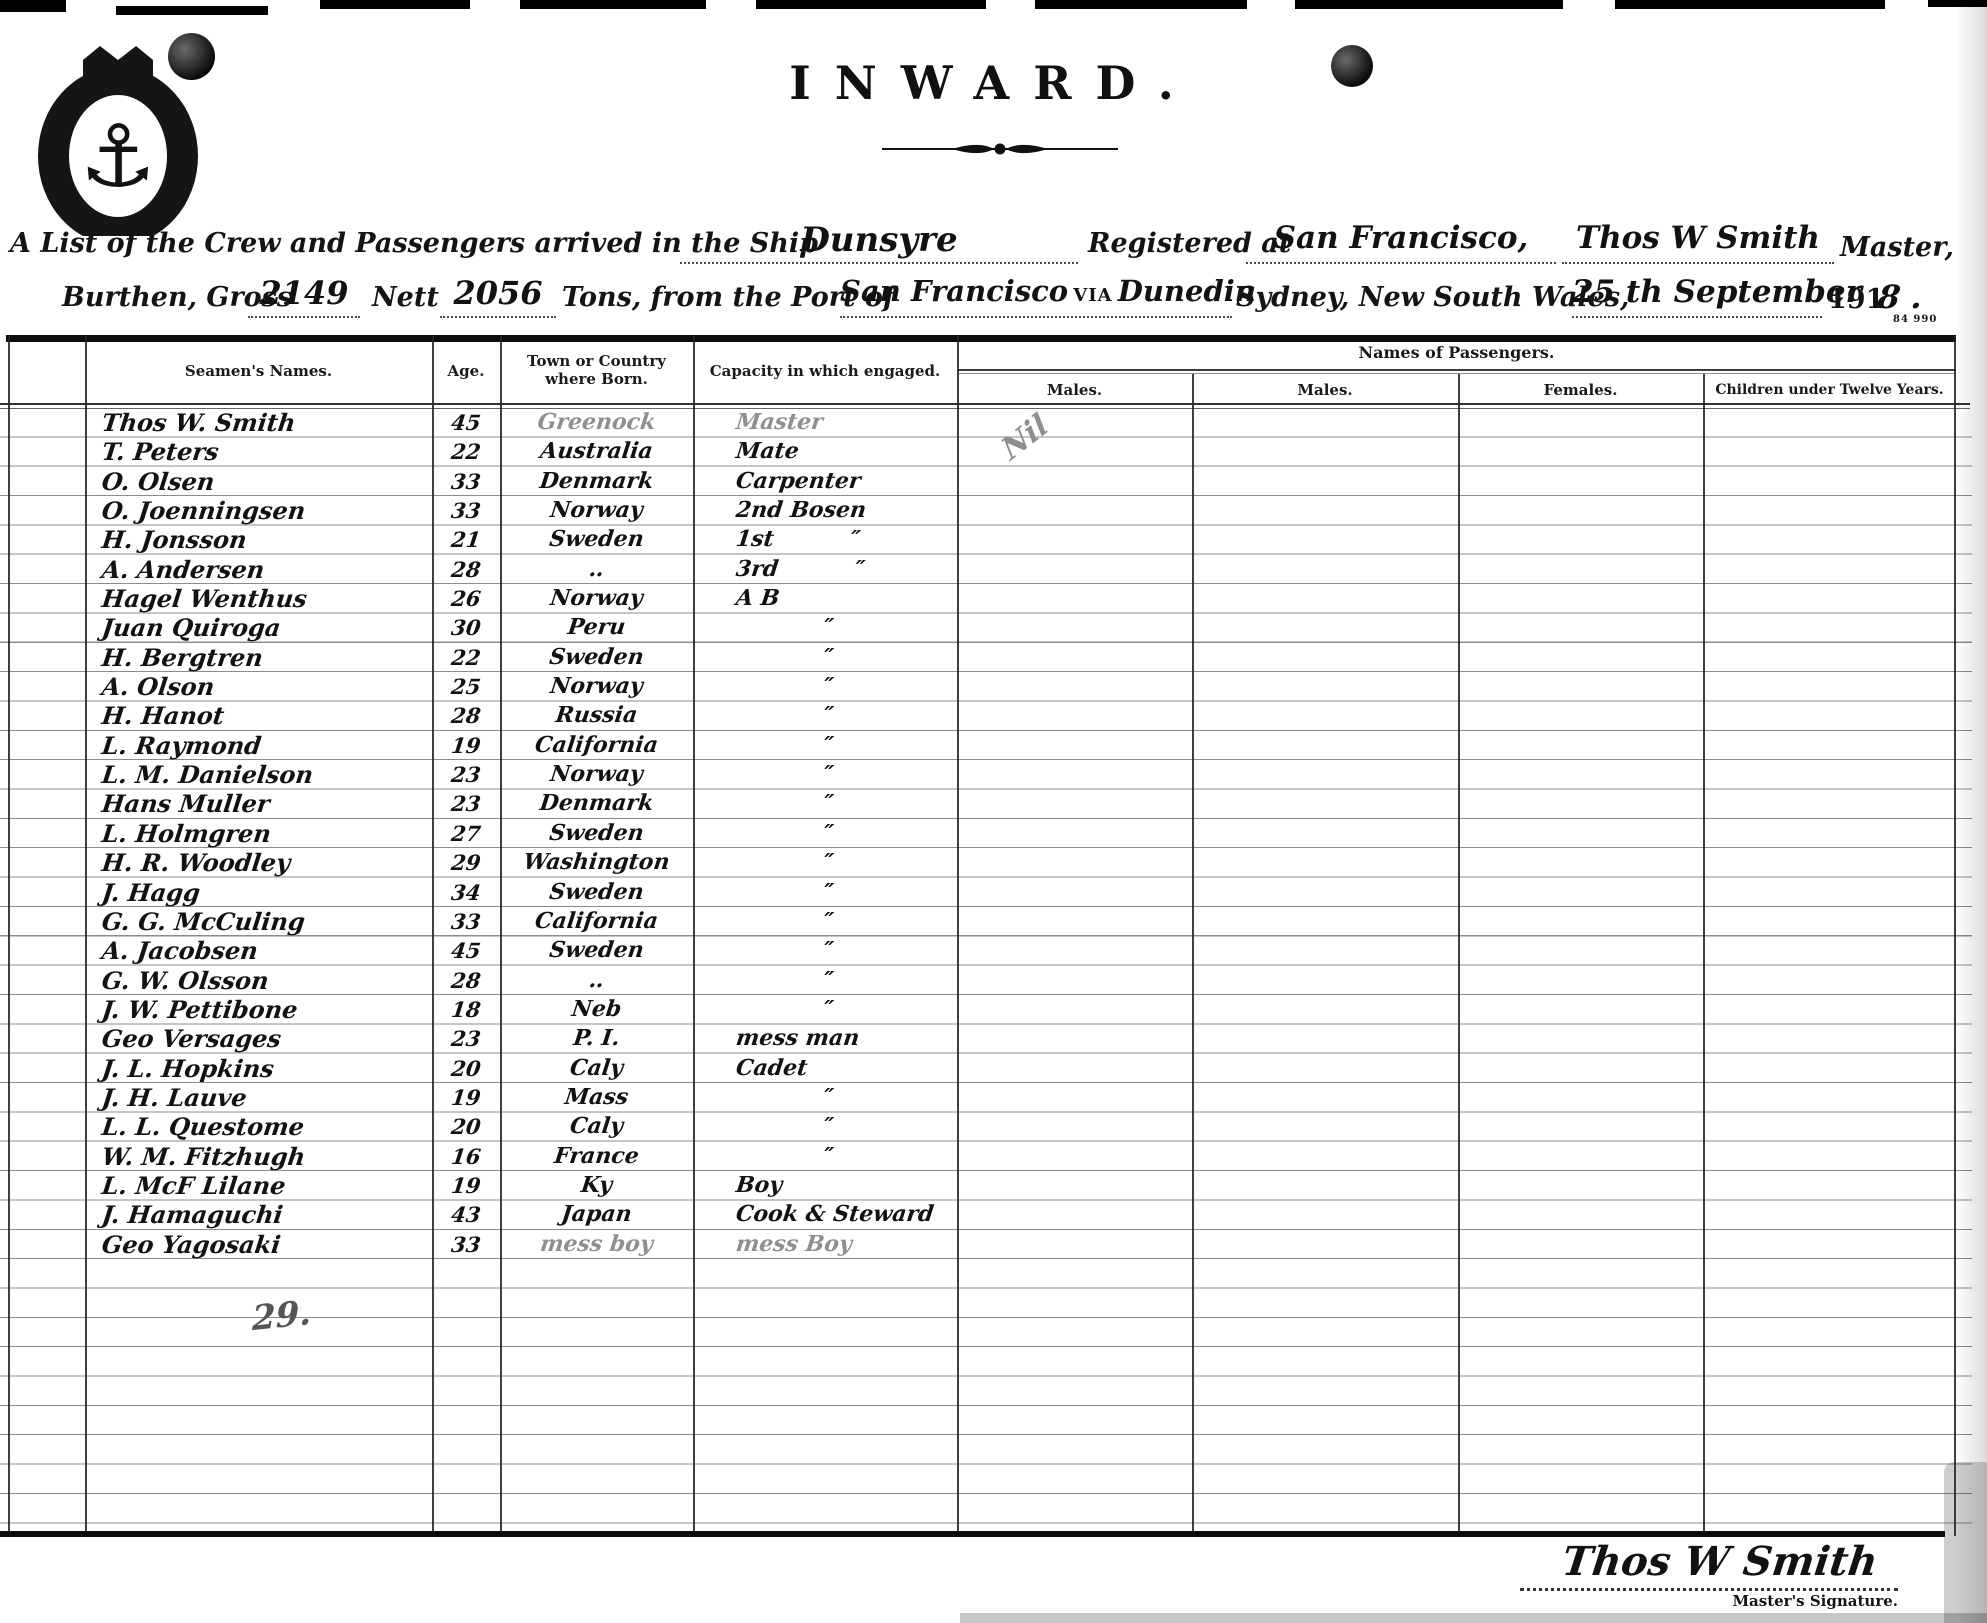  What do you see at coordinates (981, 338) in the screenshot?
I see `table-top-border` at bounding box center [981, 338].